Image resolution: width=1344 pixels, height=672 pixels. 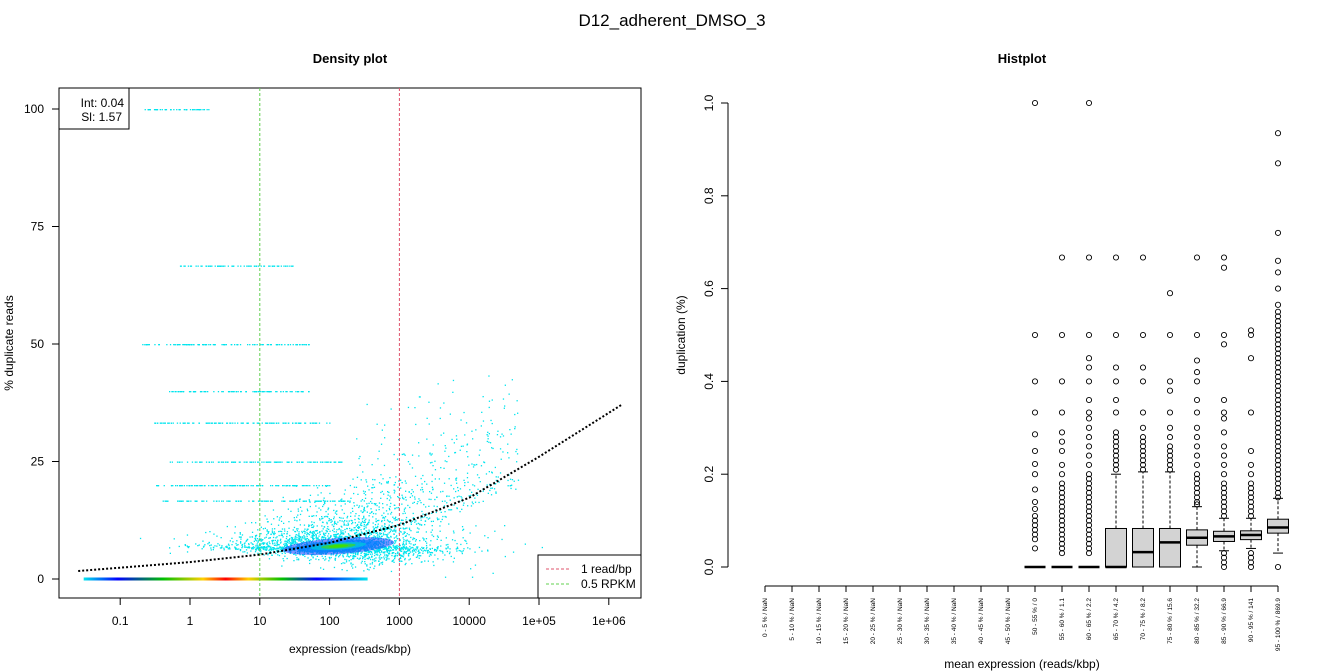 What do you see at coordinates (709, 381) in the screenshot?
I see `histplot-y-tick-label: 0.4` at bounding box center [709, 381].